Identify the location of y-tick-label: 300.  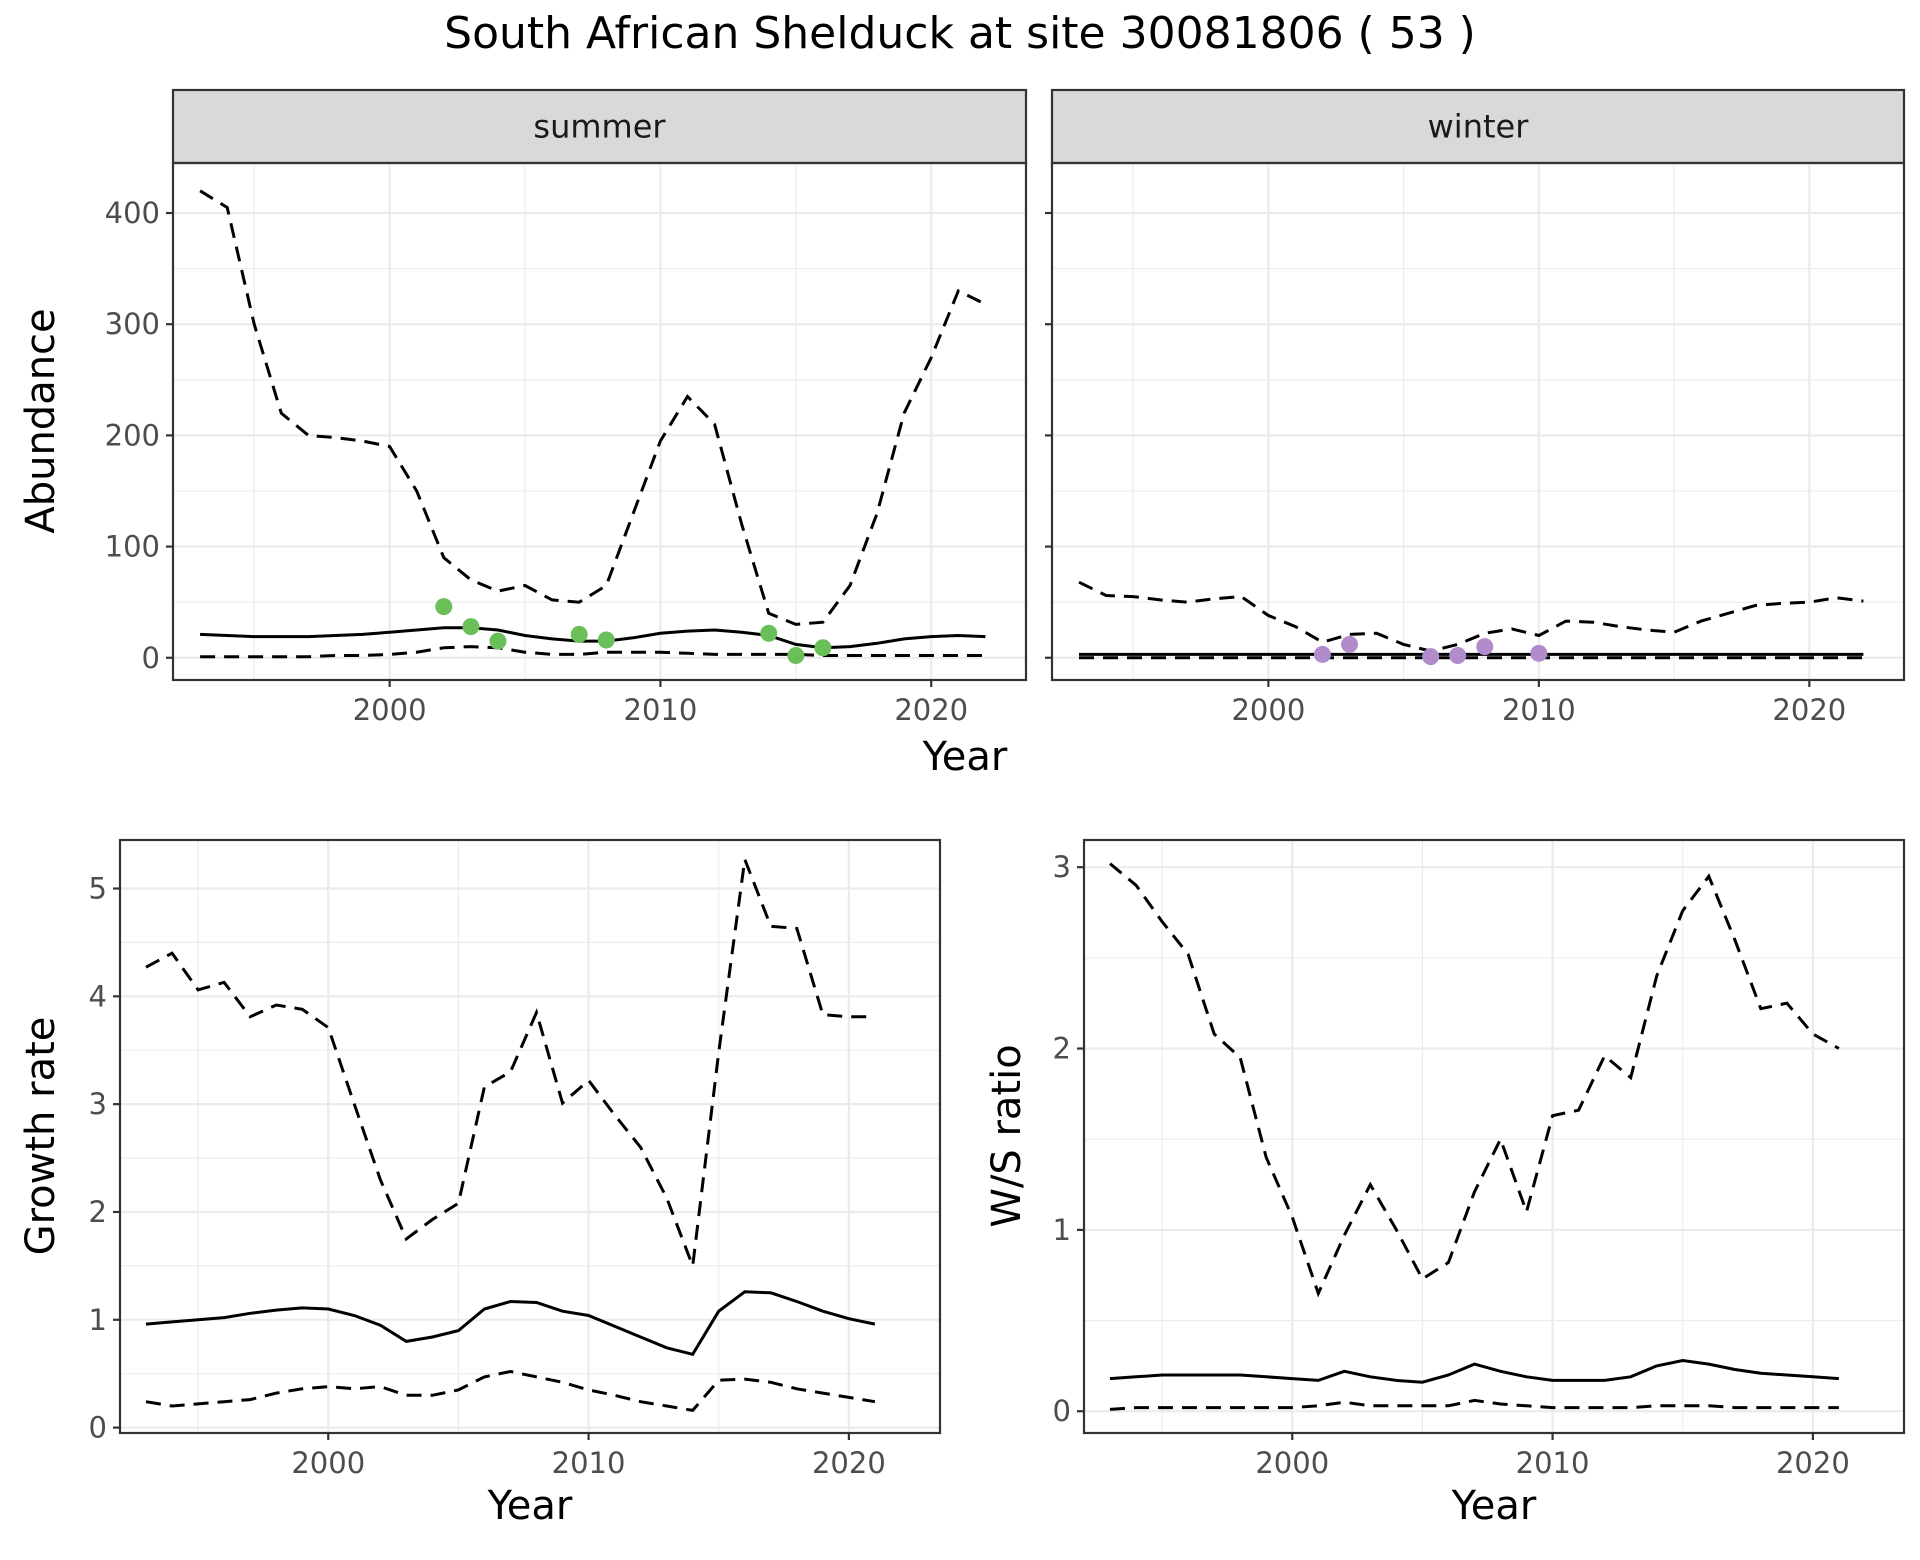
(132, 324).